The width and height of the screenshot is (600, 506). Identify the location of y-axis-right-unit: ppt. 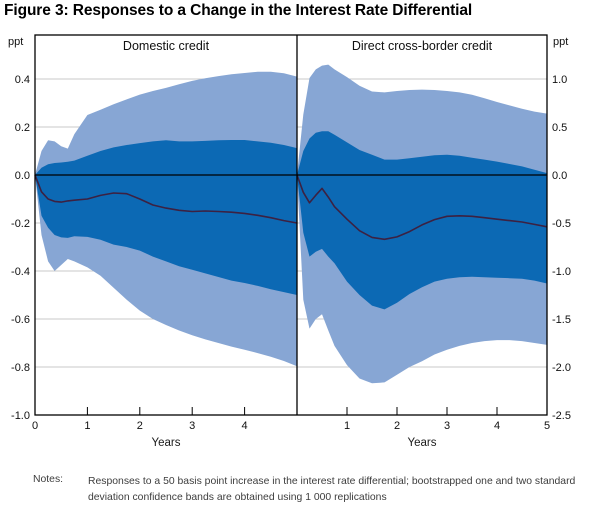
(561, 42).